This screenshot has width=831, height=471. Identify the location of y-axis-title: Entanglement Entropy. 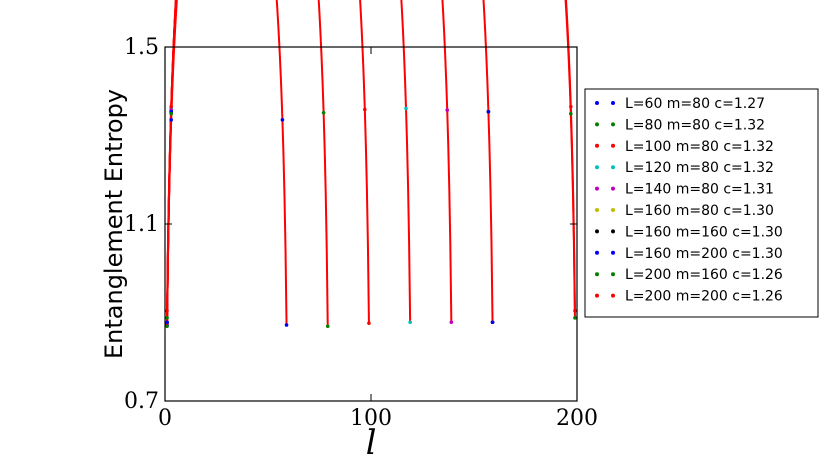
(114, 224).